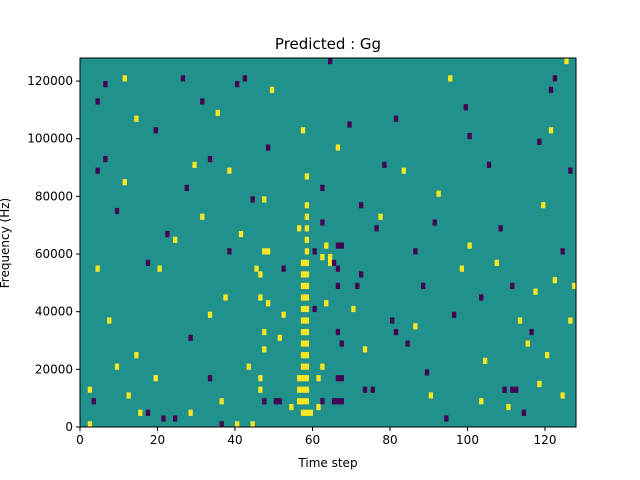 The height and width of the screenshot is (480, 640). What do you see at coordinates (50, 139) in the screenshot?
I see `y-tick-label: 100000` at bounding box center [50, 139].